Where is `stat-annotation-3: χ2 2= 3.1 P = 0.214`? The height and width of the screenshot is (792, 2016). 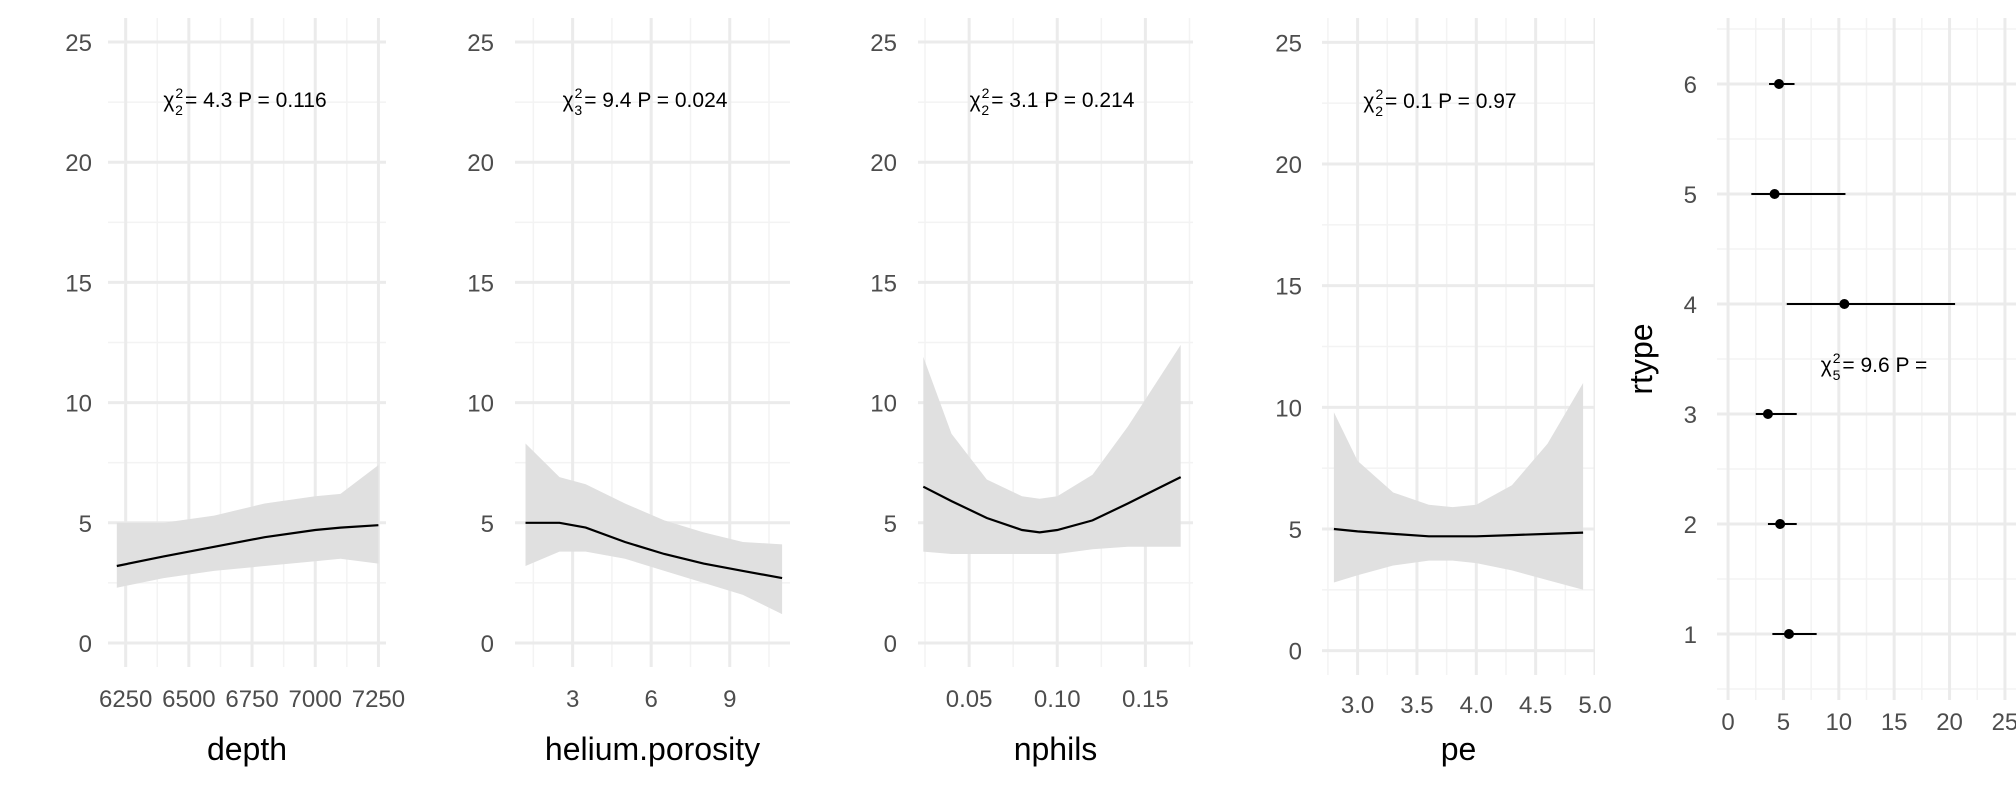
stat-annotation-3: χ2 2= 3.1 P = 0.214 is located at coordinates (1052, 101).